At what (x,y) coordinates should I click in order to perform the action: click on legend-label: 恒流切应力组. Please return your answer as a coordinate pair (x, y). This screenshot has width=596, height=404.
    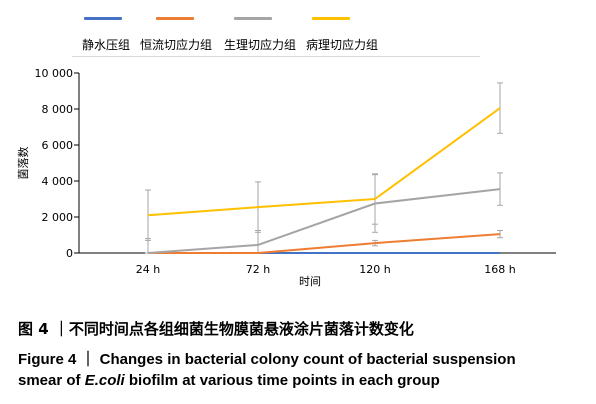
    Looking at the image, I should click on (176, 45).